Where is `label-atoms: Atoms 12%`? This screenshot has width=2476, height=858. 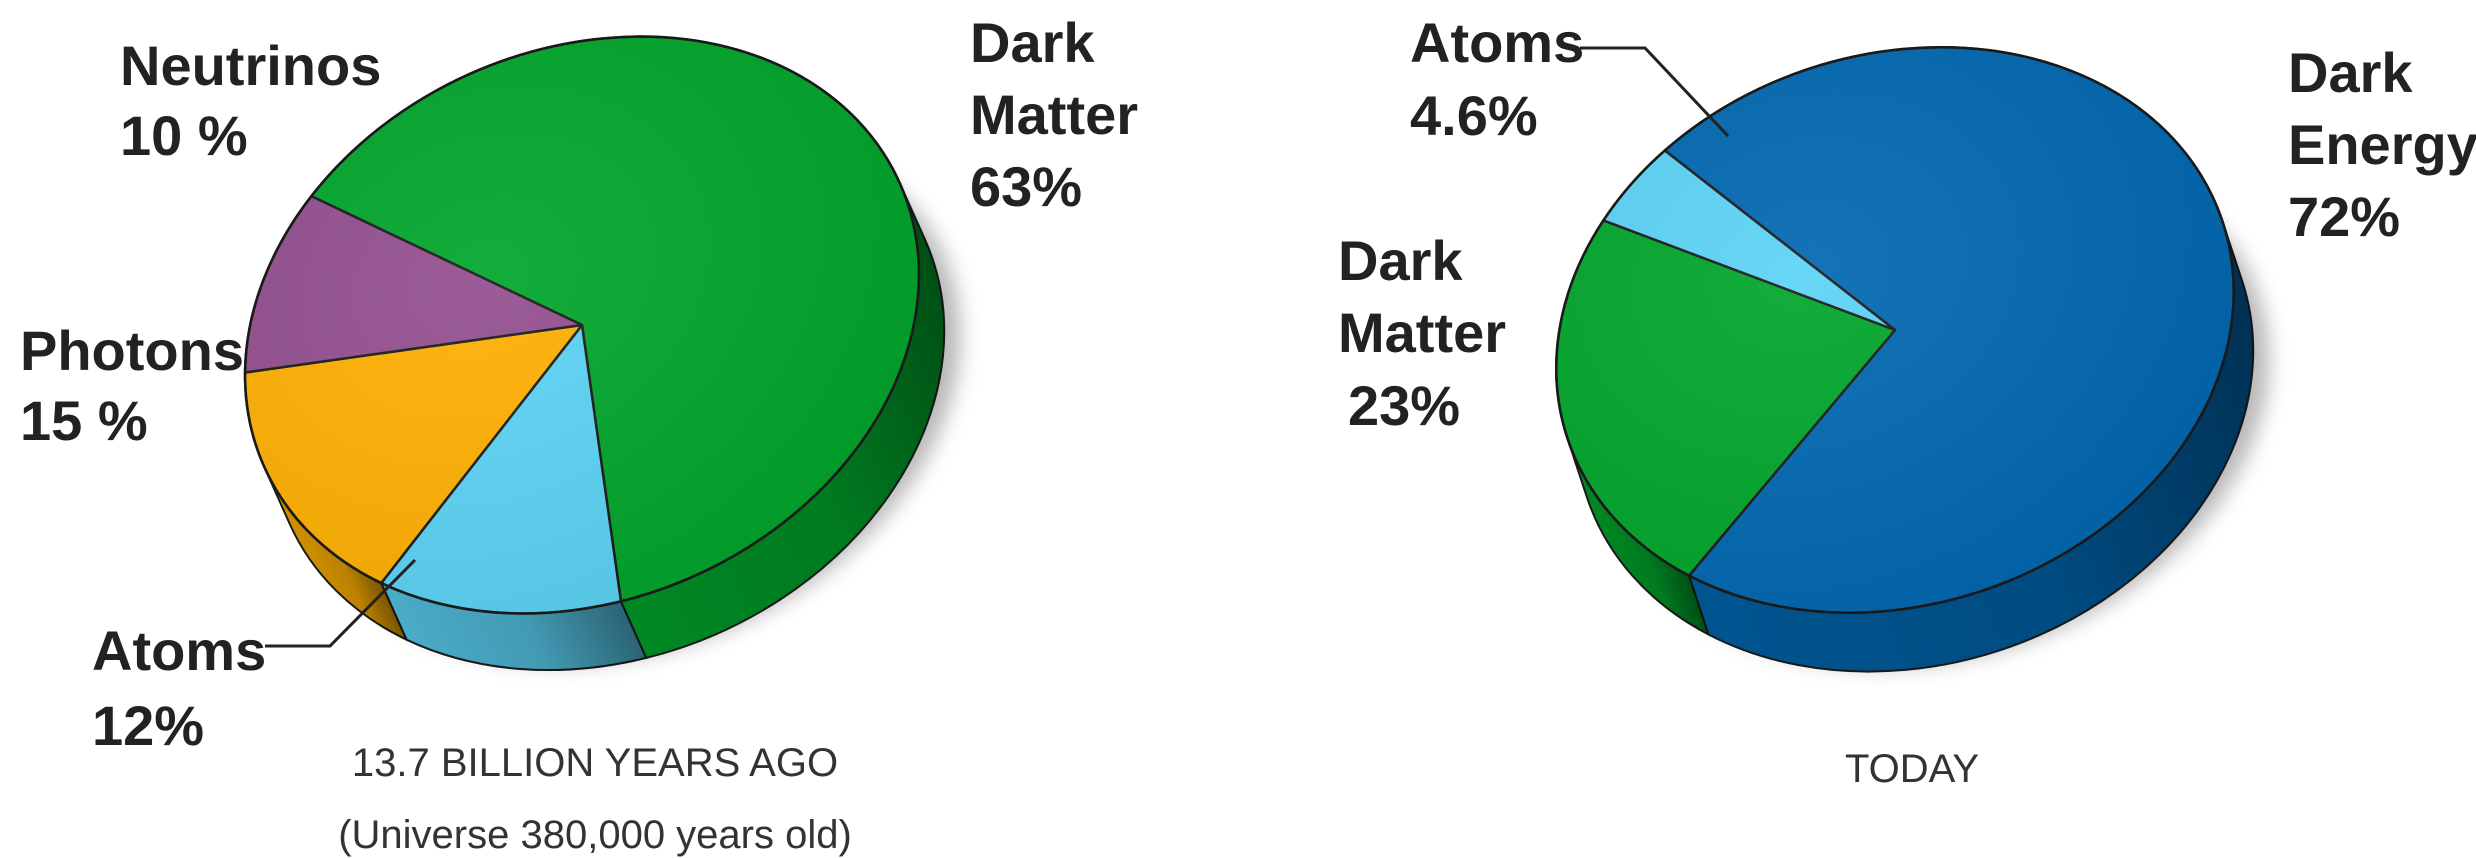
label-atoms: Atoms 12% is located at coordinates (179, 688).